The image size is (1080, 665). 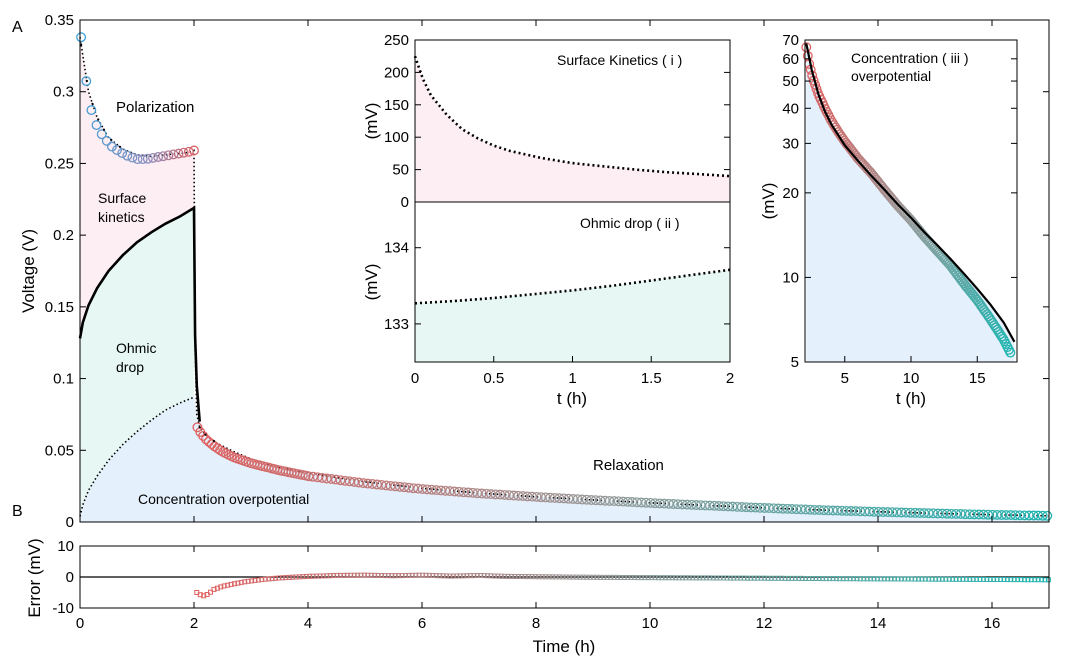 I want to click on inset-iii-title-line1: Concentration ( iii ), so click(x=910, y=58).